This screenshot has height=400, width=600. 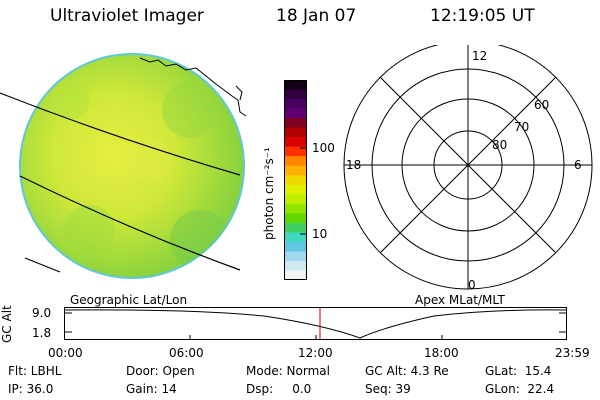 What do you see at coordinates (315, 353) in the screenshot?
I see `timeline-xtick-1200: 12:00` at bounding box center [315, 353].